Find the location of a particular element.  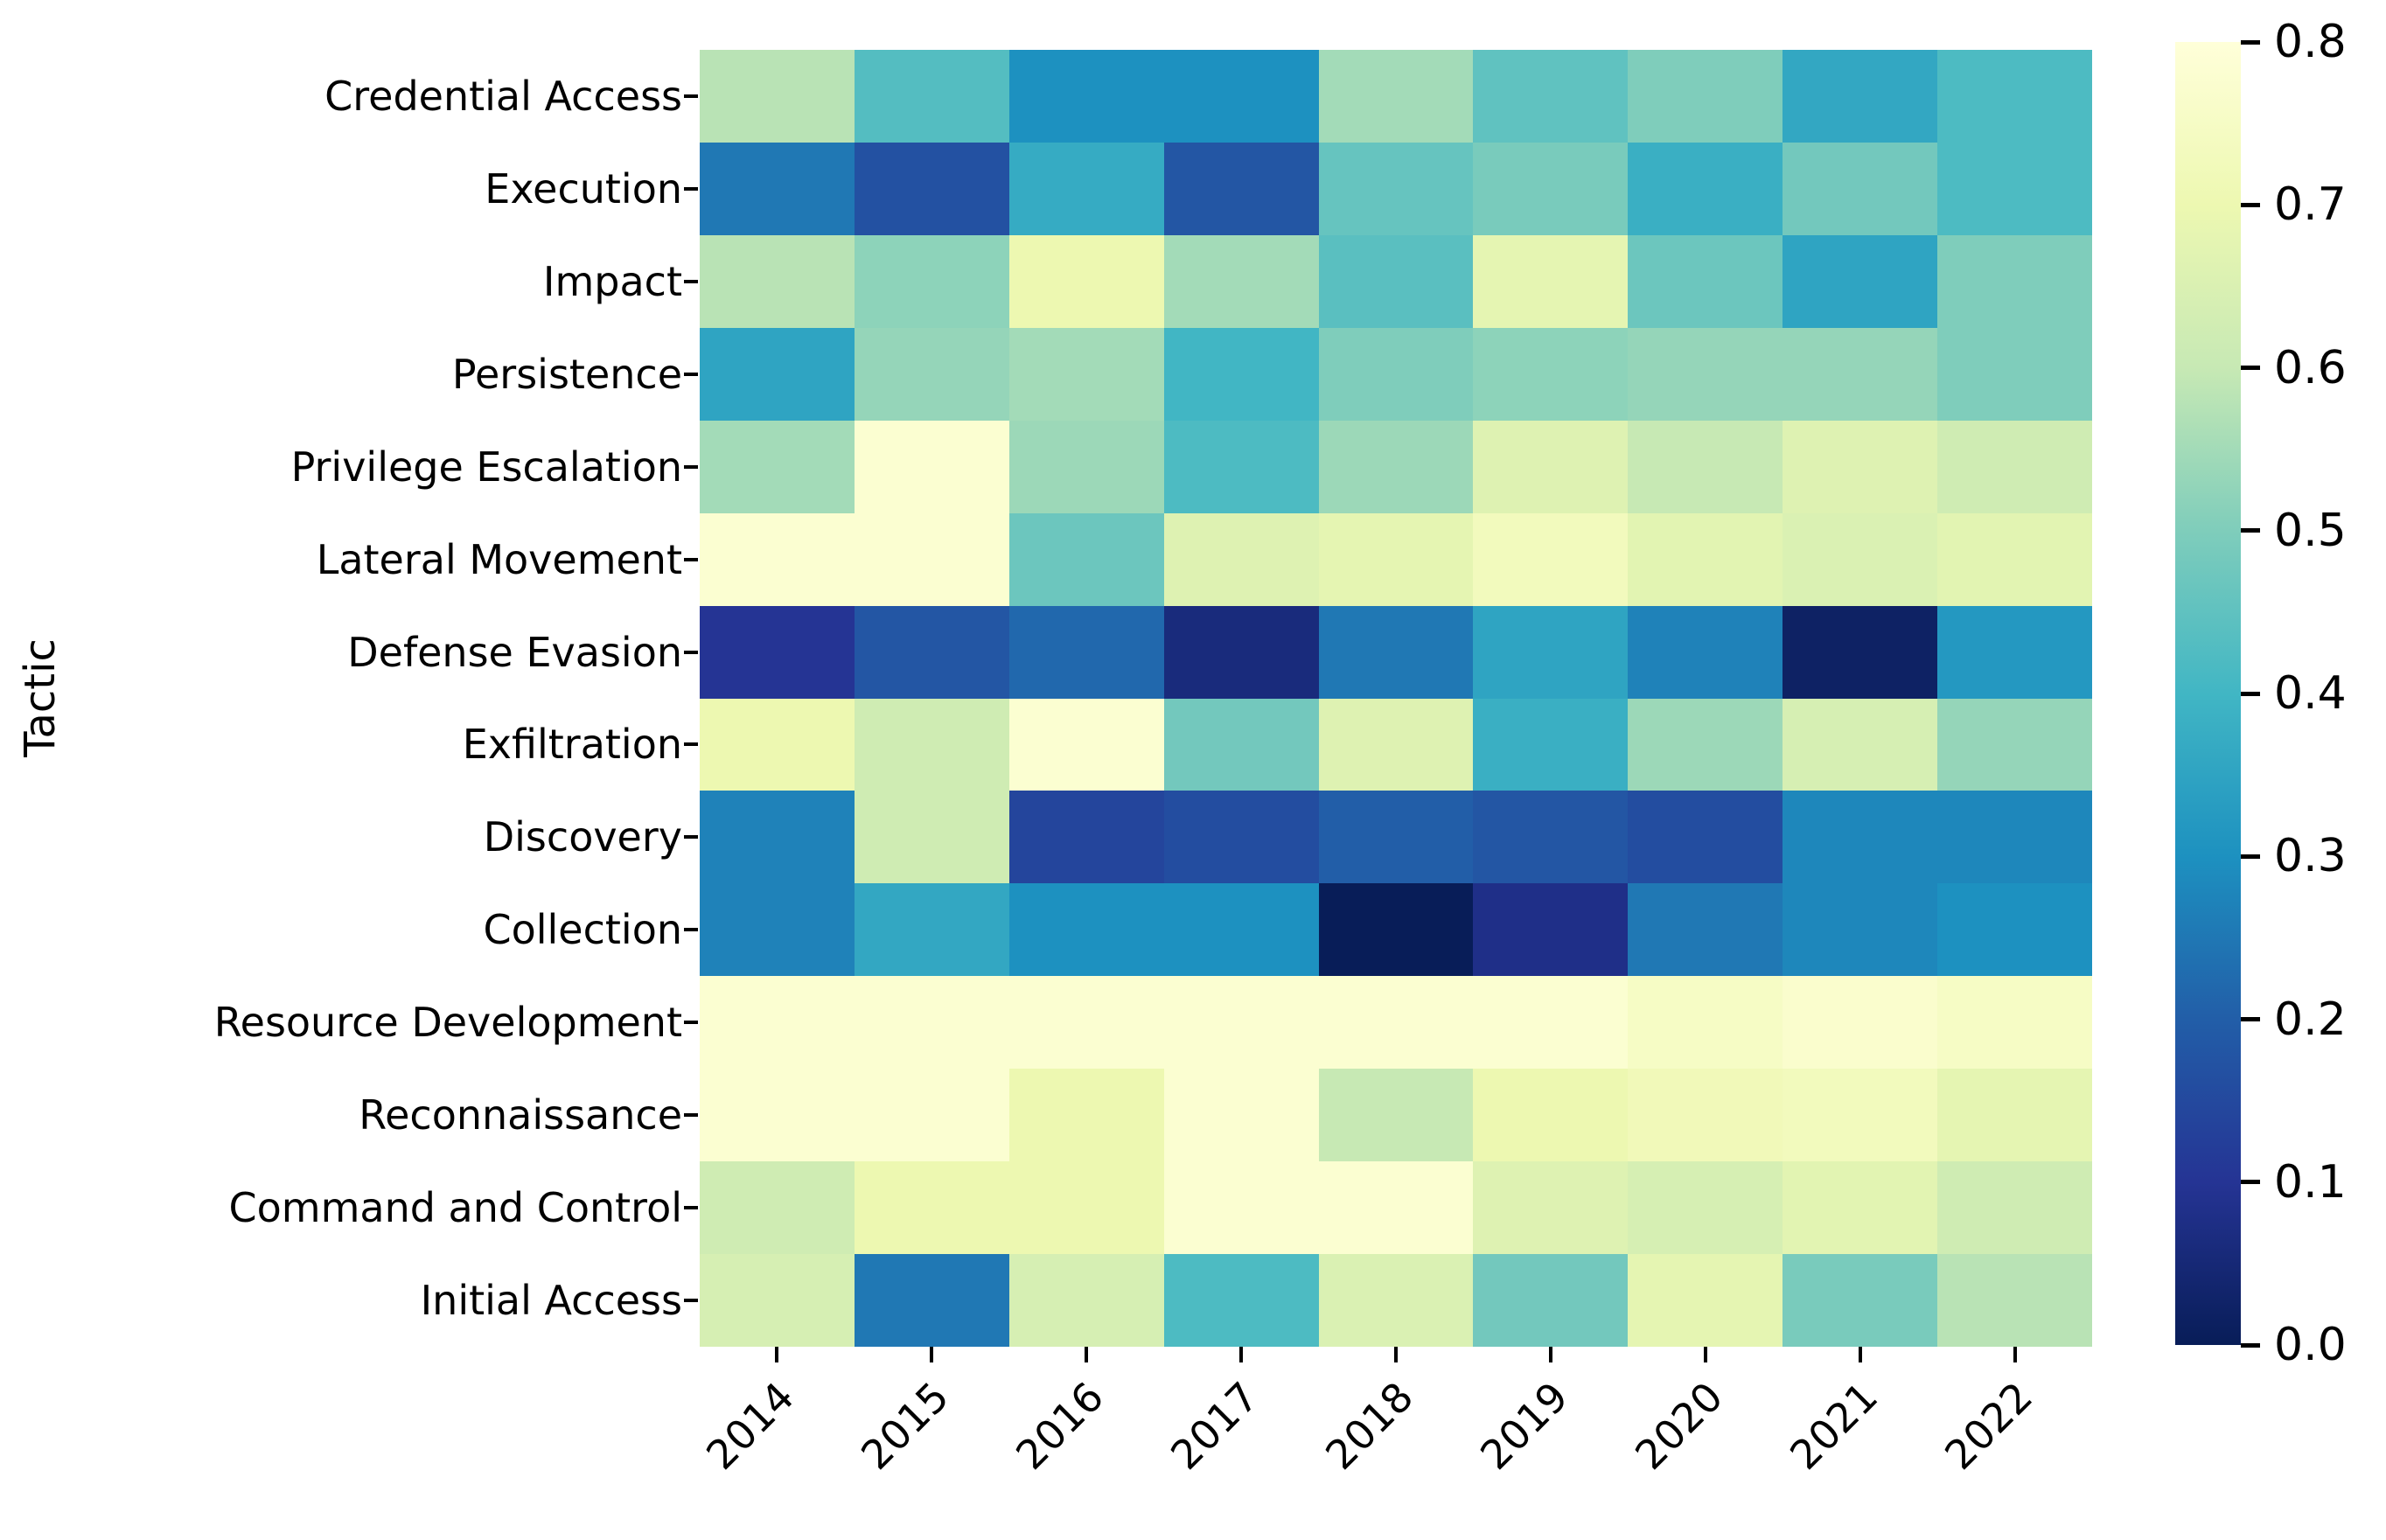

heatmap-cell-privilege-escalation-2018 is located at coordinates (1396, 467).